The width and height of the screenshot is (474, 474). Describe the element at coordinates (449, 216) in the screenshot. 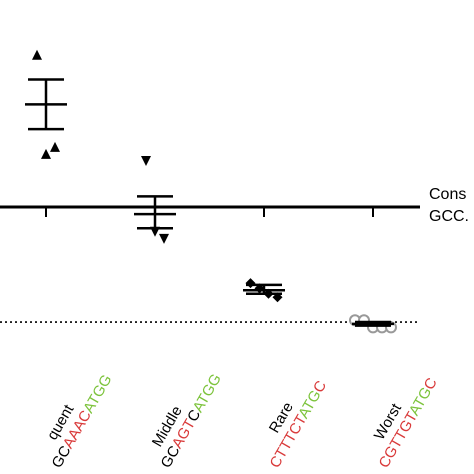

I see `reference-line-label: GCC.` at that location.